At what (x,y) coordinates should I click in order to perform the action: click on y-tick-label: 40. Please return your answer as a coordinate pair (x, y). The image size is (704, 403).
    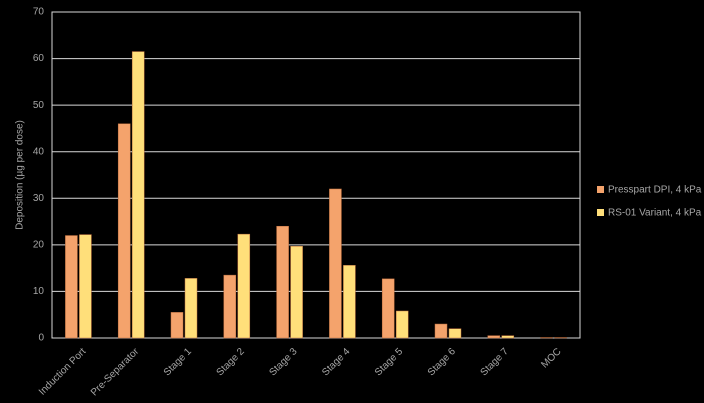
    Looking at the image, I should click on (39, 151).